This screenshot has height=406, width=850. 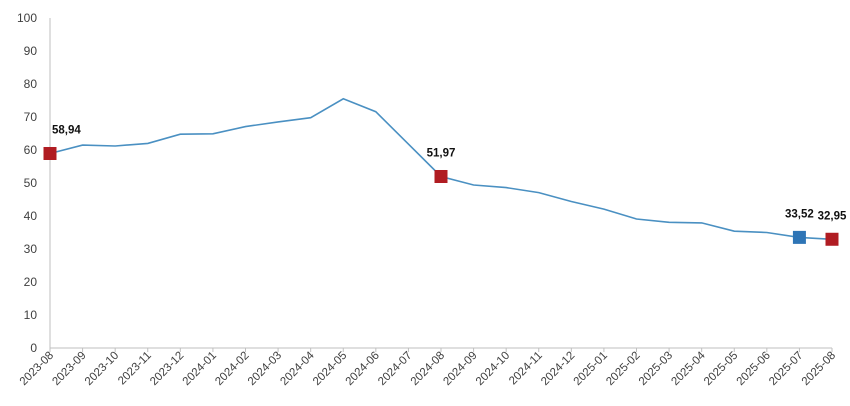 I want to click on x-tick-label: 2024-08, so click(x=428, y=369).